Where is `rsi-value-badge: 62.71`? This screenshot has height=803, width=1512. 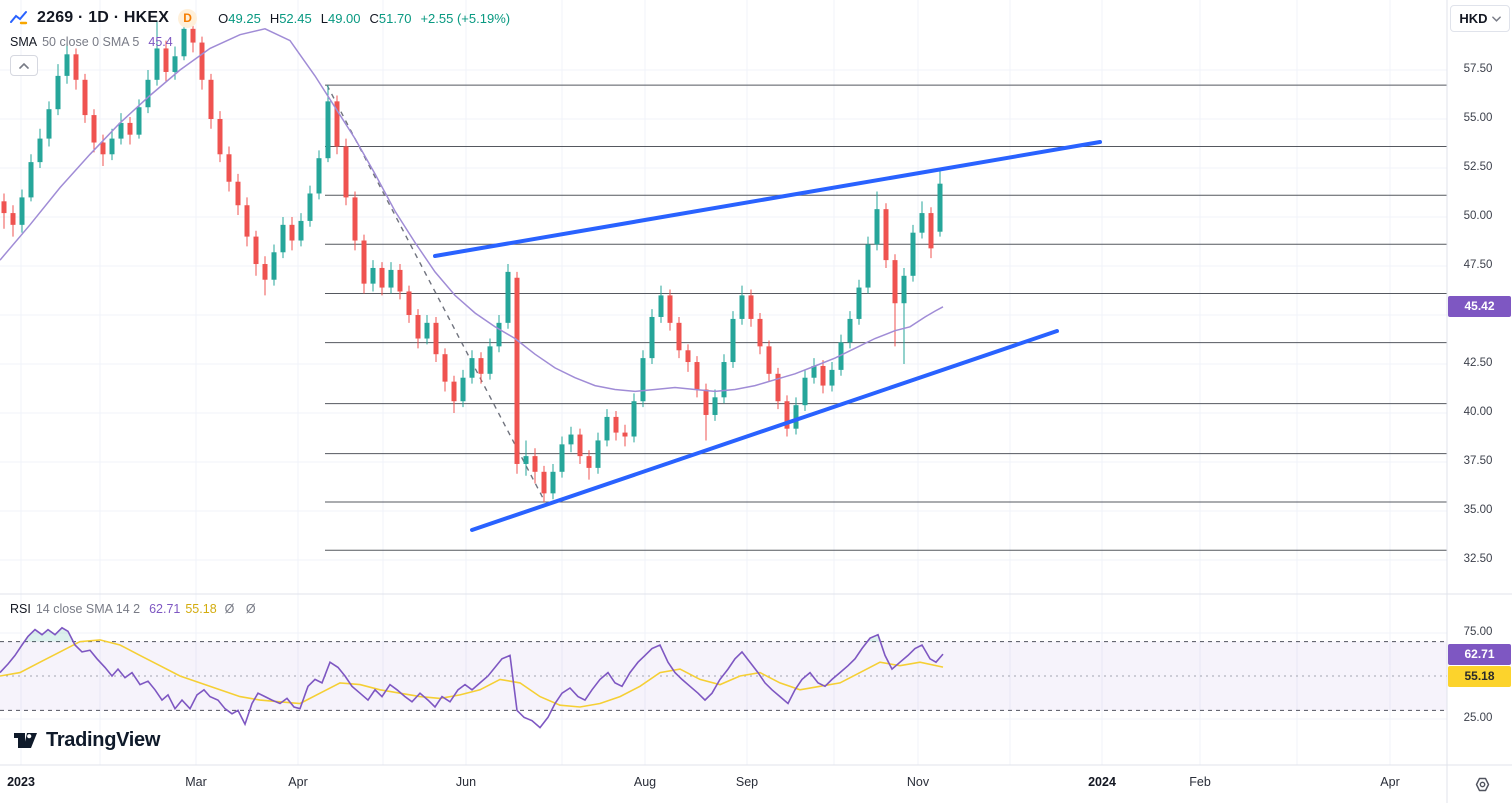
rsi-value-badge: 62.71 is located at coordinates (1479, 654).